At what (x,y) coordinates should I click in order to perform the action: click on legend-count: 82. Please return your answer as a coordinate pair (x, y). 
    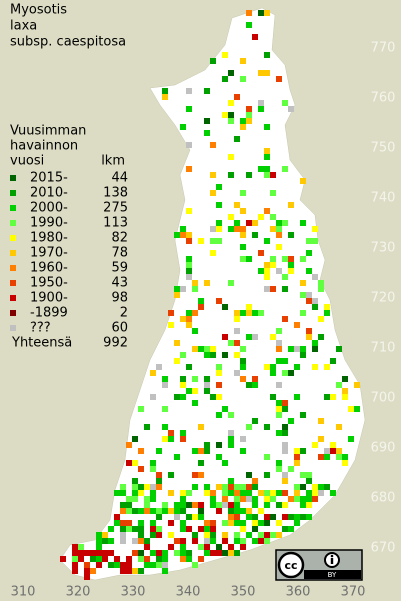
    Looking at the image, I should click on (119, 238).